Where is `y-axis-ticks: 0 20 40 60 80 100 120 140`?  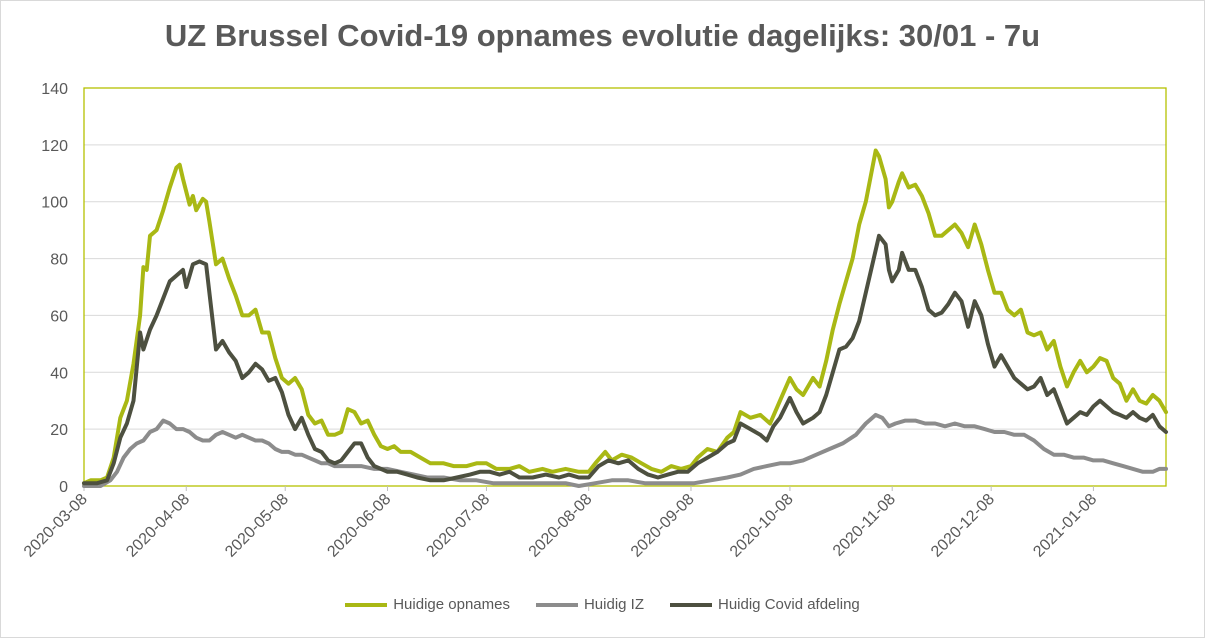 y-axis-ticks: 0 20 40 60 80 100 120 140 is located at coordinates (54, 288).